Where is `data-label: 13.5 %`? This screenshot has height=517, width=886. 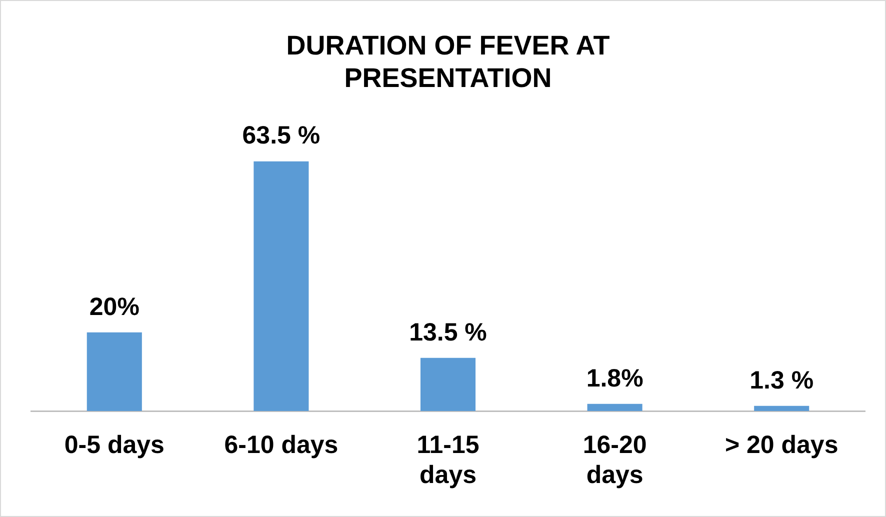 data-label: 13.5 % is located at coordinates (448, 332).